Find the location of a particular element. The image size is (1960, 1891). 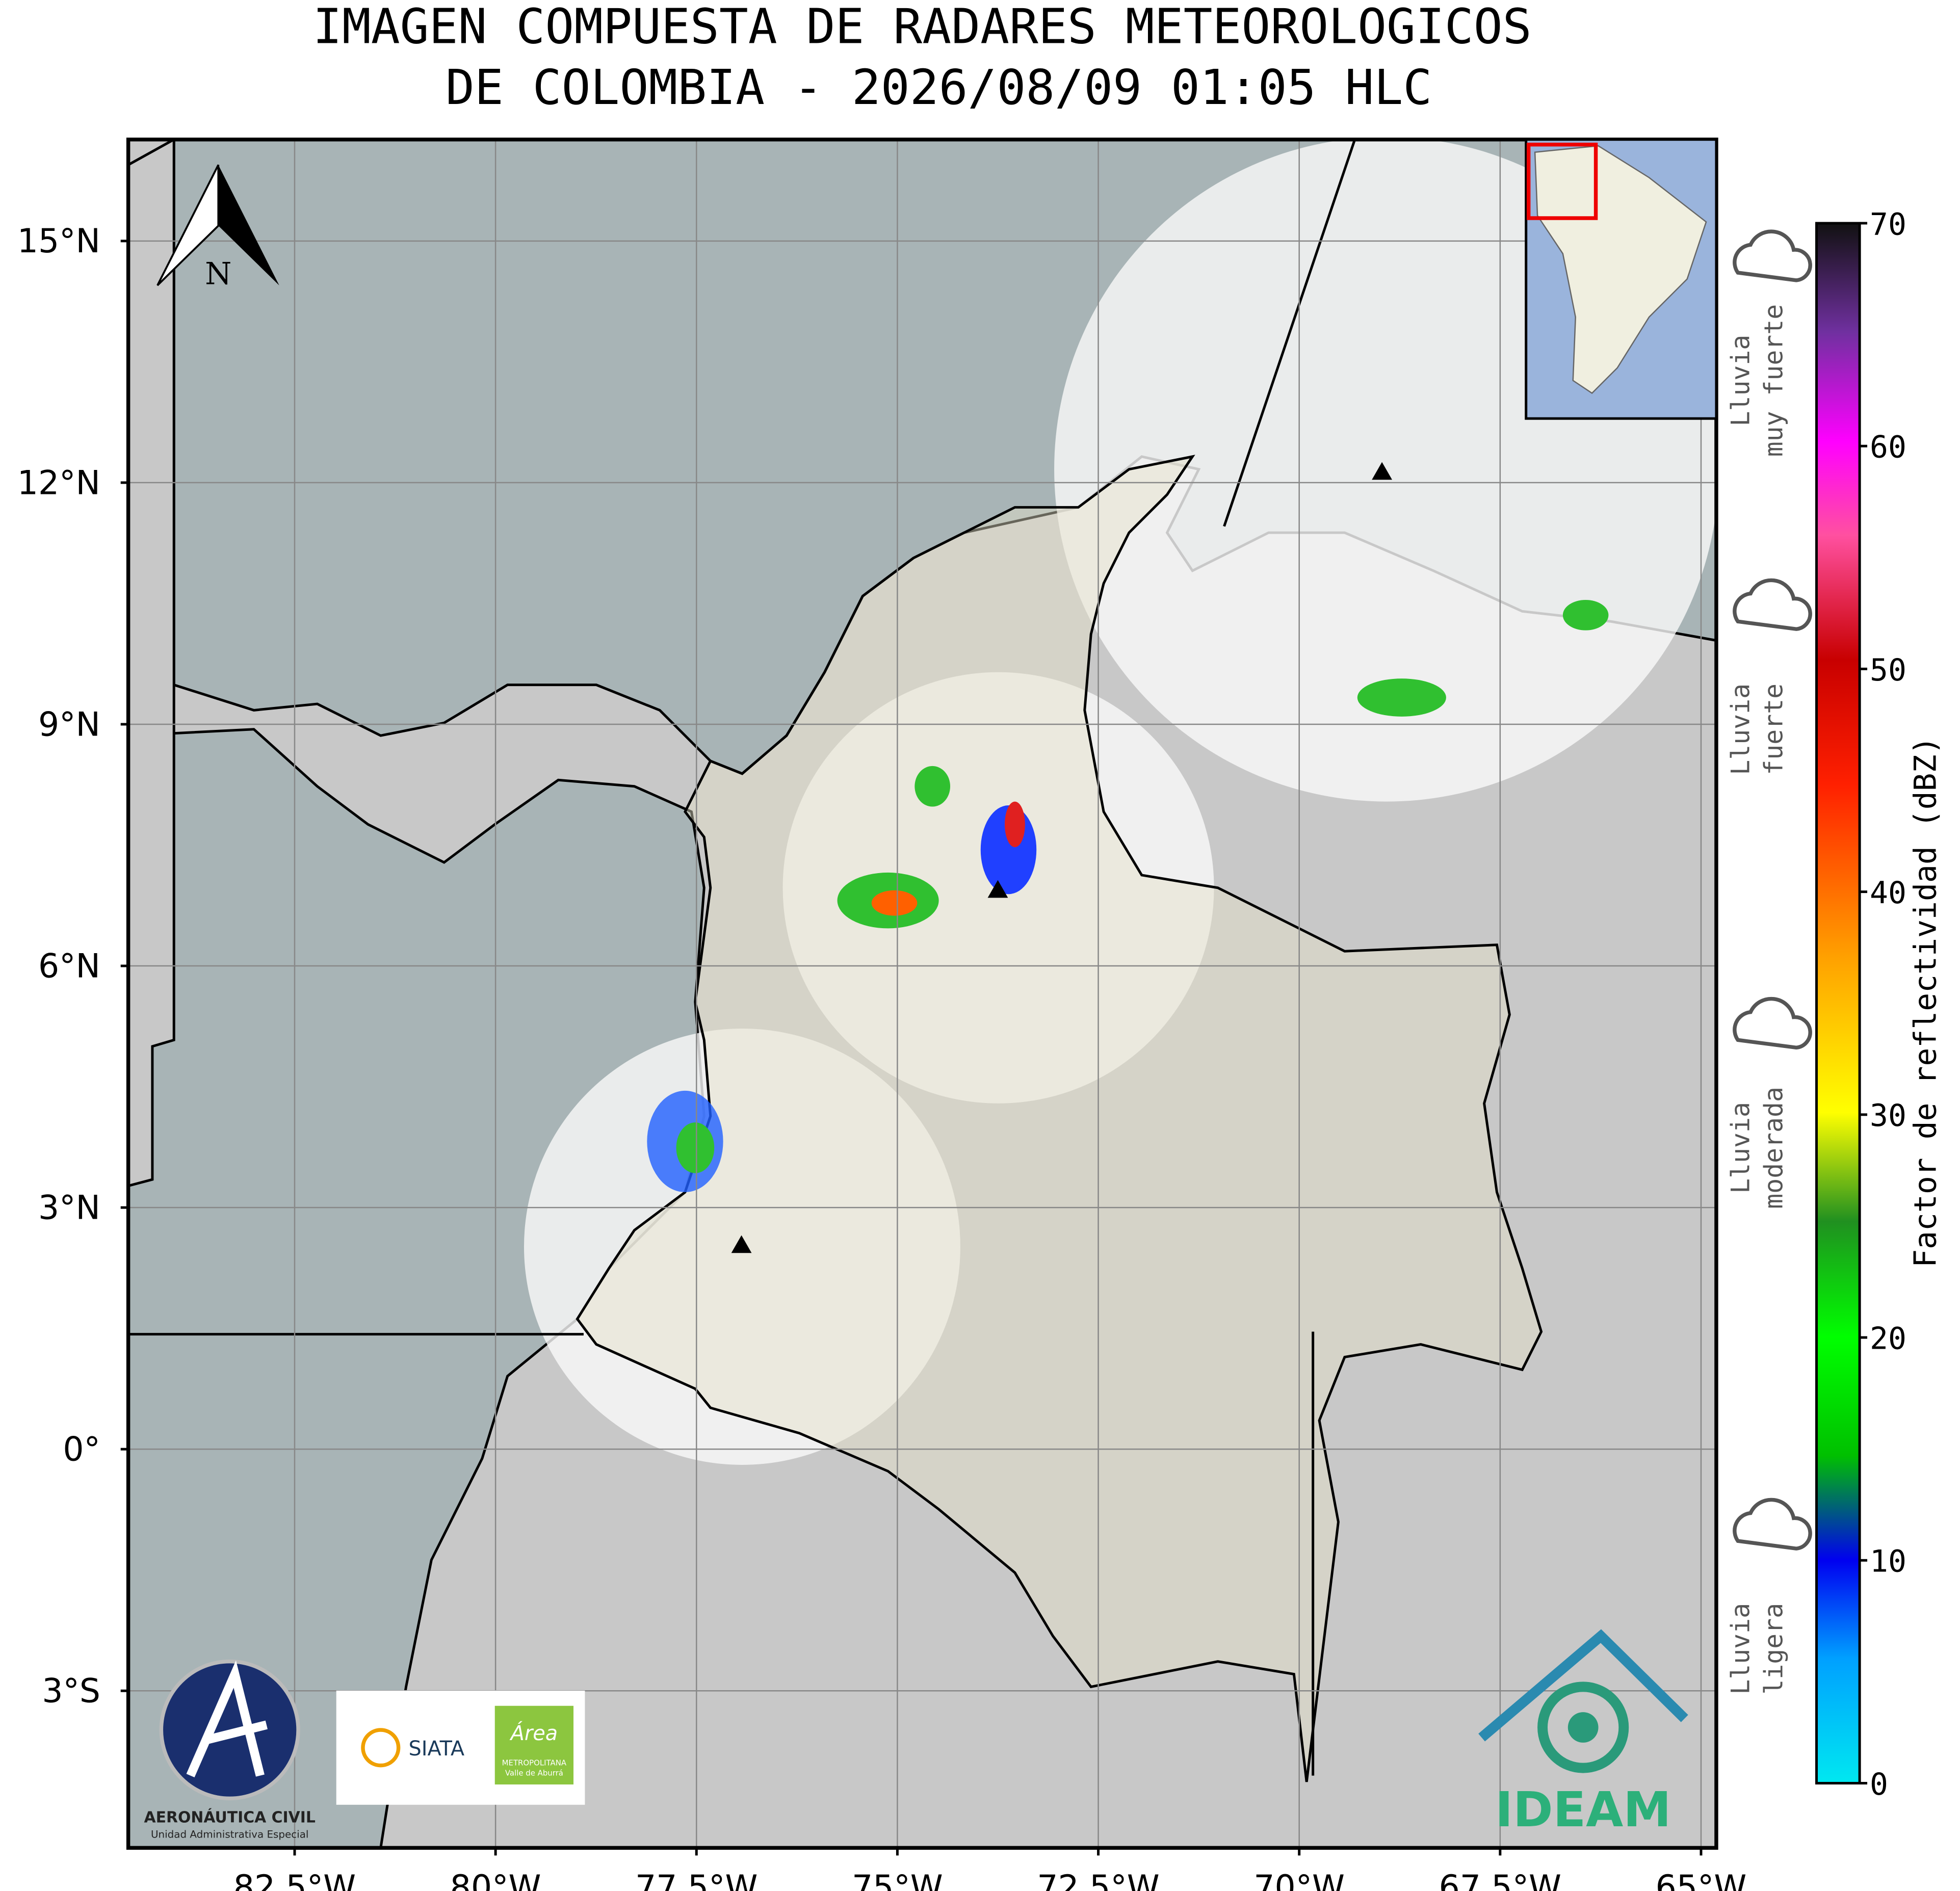

logo-text: Área is located at coordinates (533, 1733).